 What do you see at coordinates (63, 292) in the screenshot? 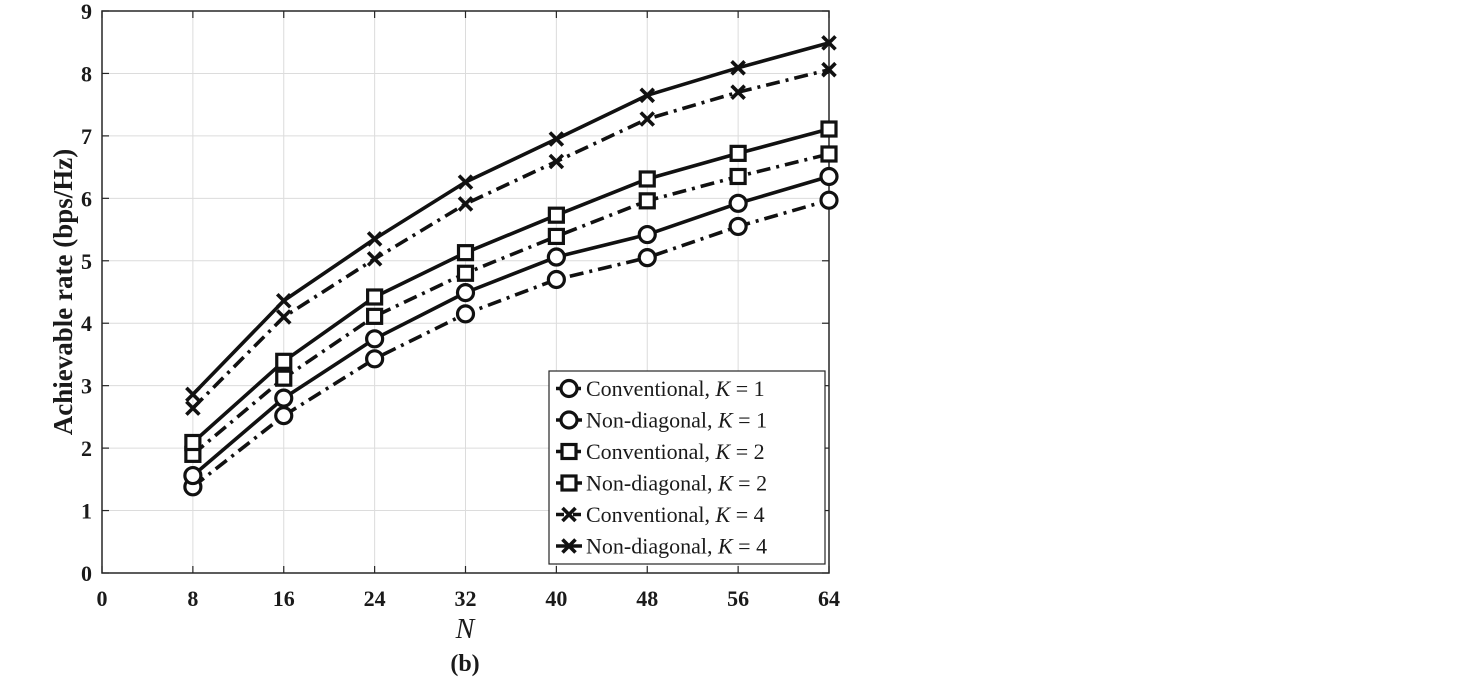
I see `y-axis-label: Achievable rate (bps/Hz)` at bounding box center [63, 292].